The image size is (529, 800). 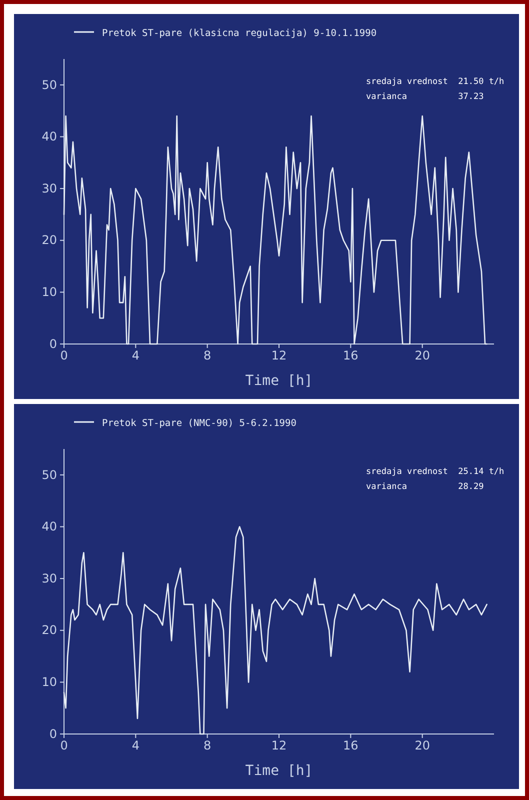 What do you see at coordinates (239, 33) in the screenshot?
I see `legend-label: Pretok ST-pare (klasicna regulacija) 9-10.1.1990` at bounding box center [239, 33].